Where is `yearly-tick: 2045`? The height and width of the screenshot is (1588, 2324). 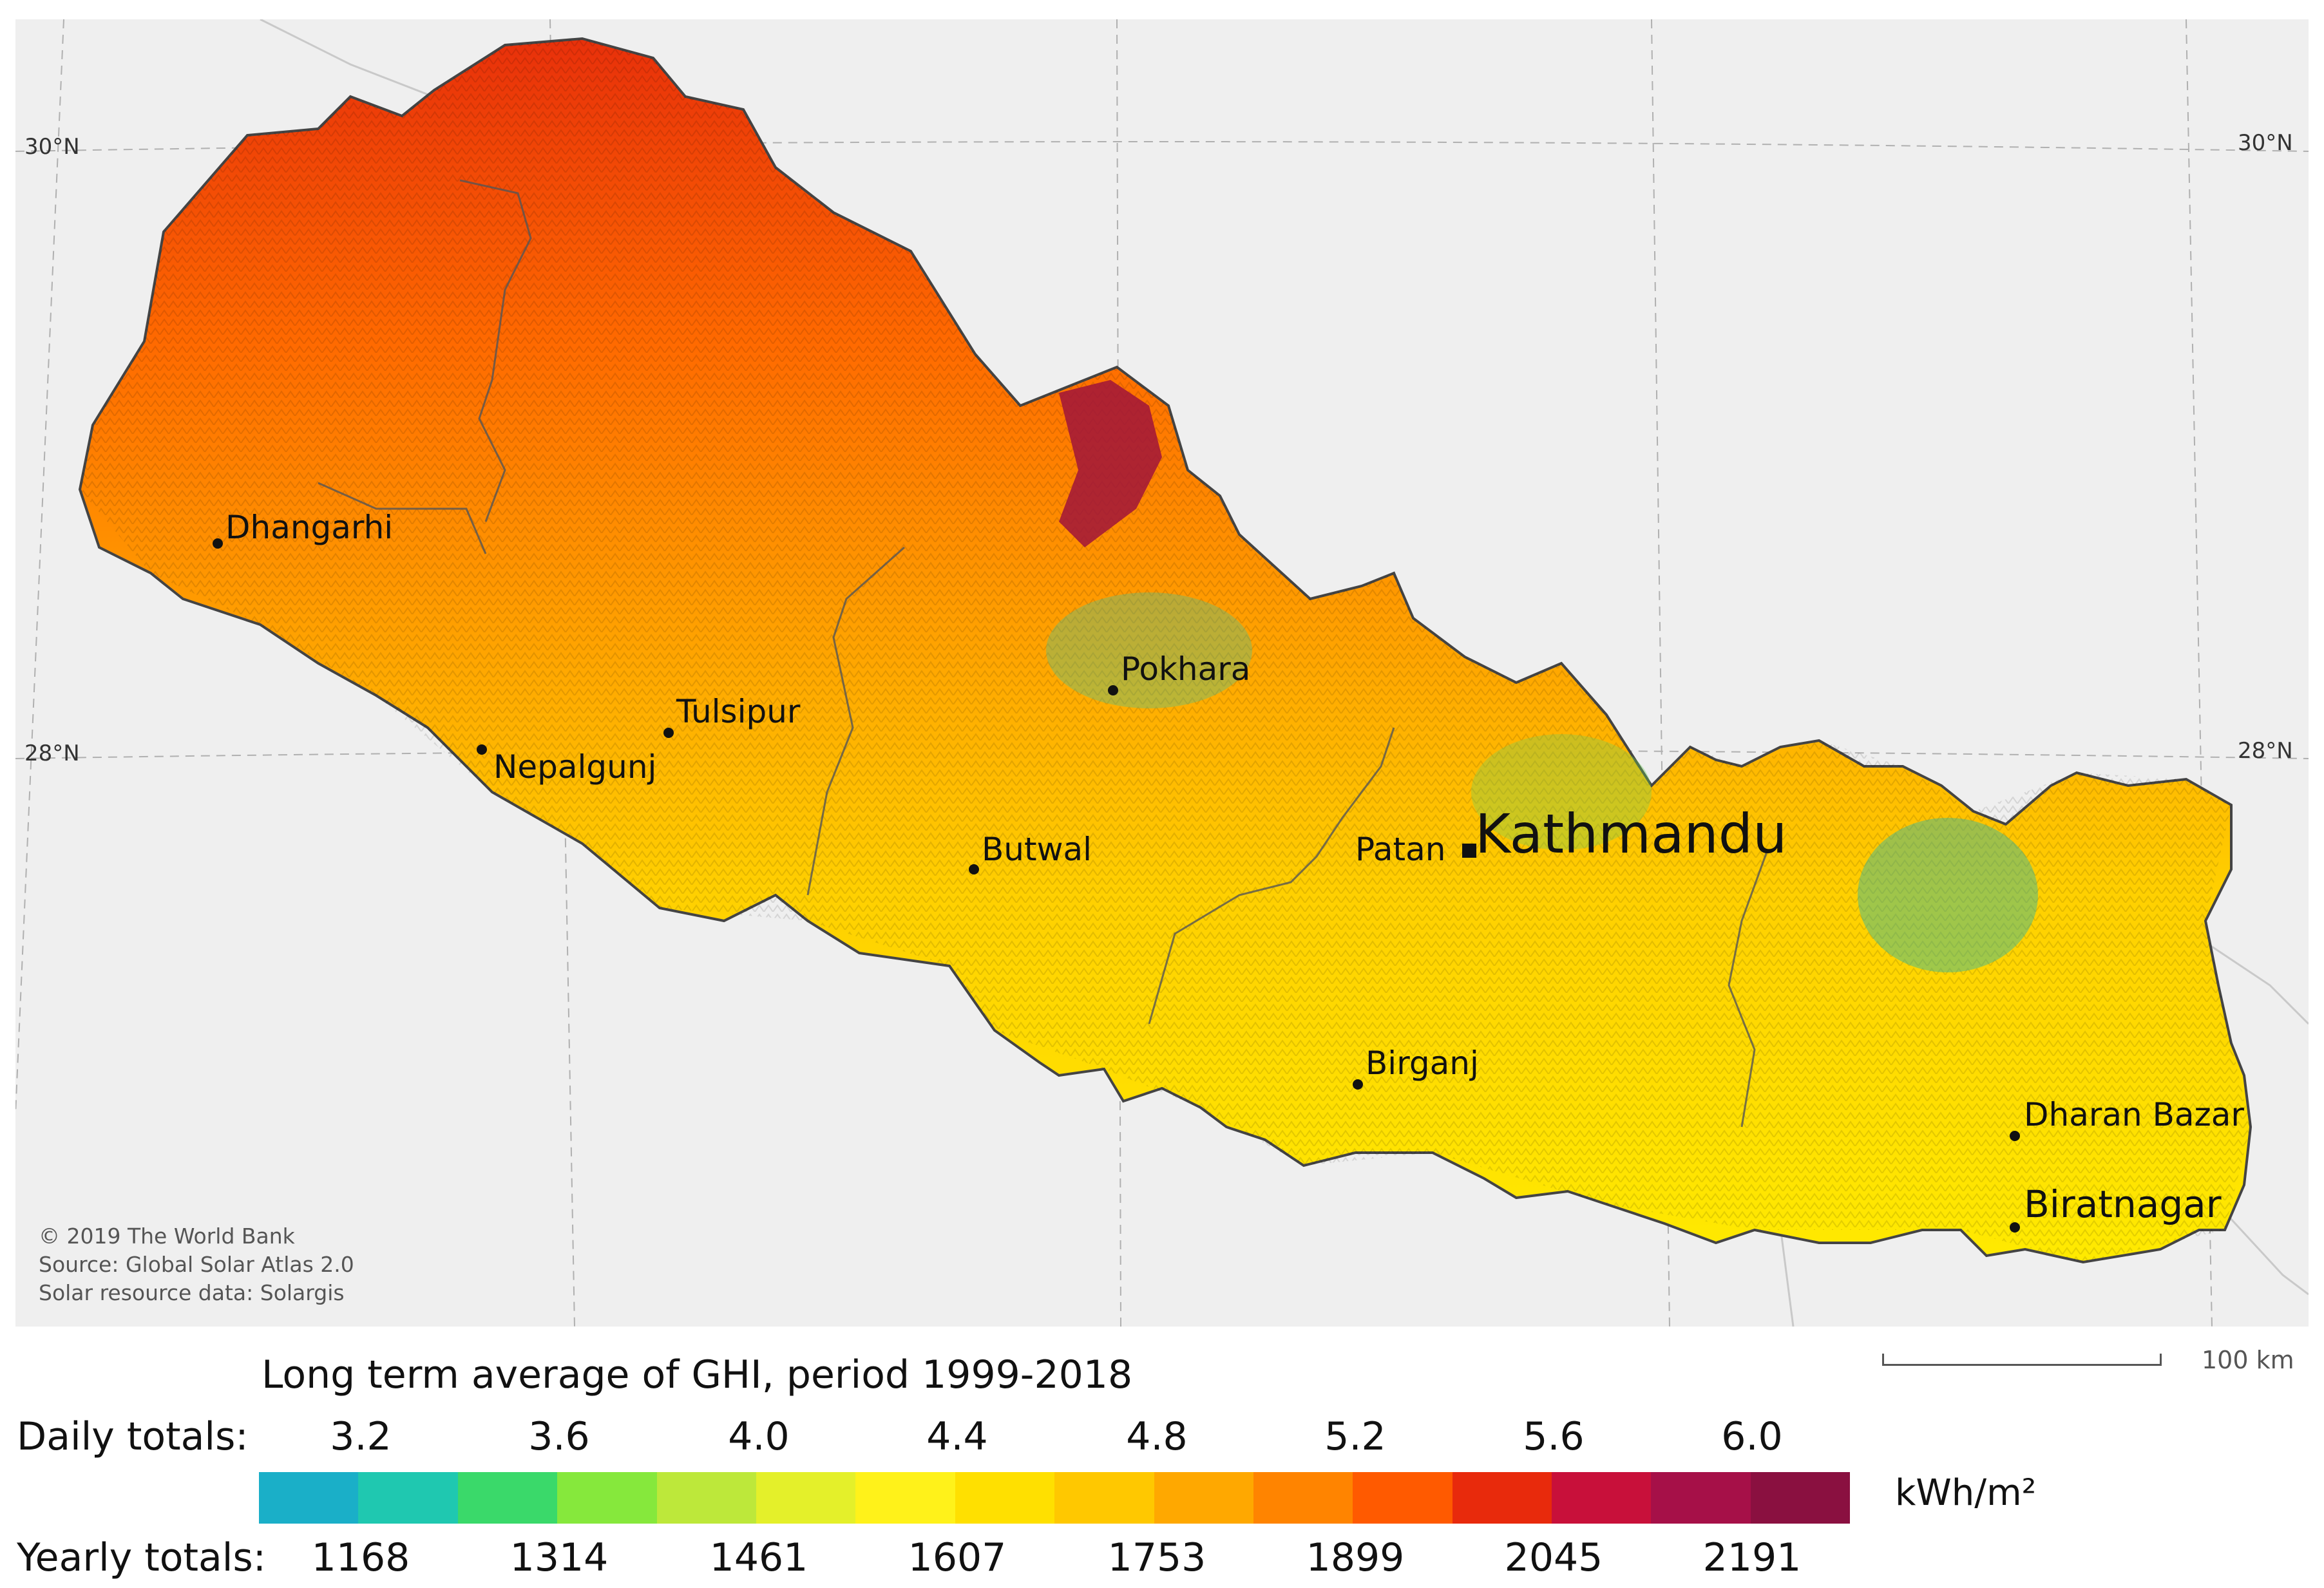 yearly-tick: 2045 is located at coordinates (1553, 1557).